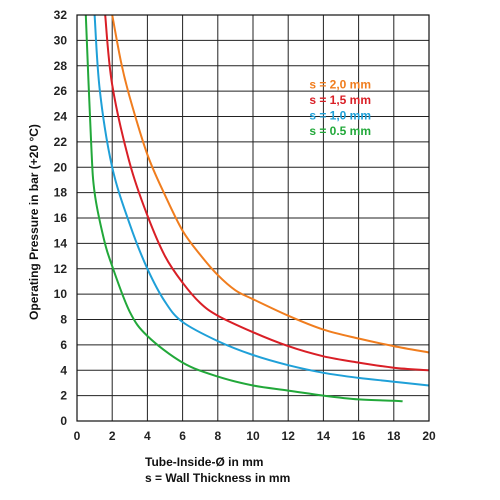 This screenshot has width=500, height=500. What do you see at coordinates (61, 218) in the screenshot?
I see `y-tick-label: 16` at bounding box center [61, 218].